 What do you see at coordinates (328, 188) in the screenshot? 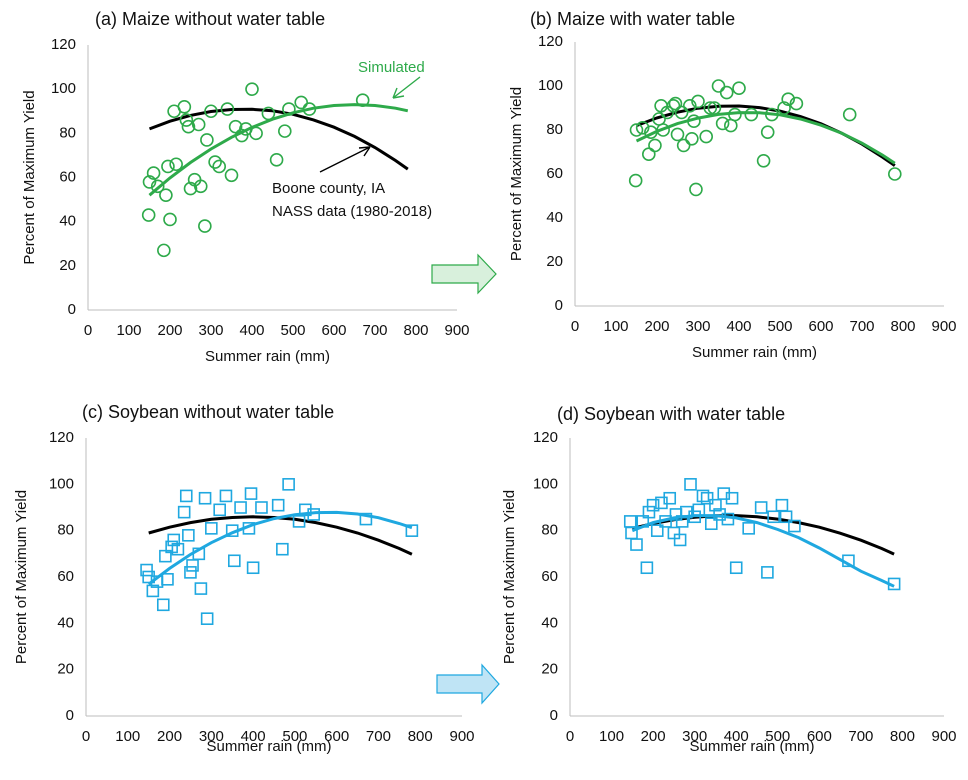
I see `annotation: Boone county, IA` at bounding box center [328, 188].